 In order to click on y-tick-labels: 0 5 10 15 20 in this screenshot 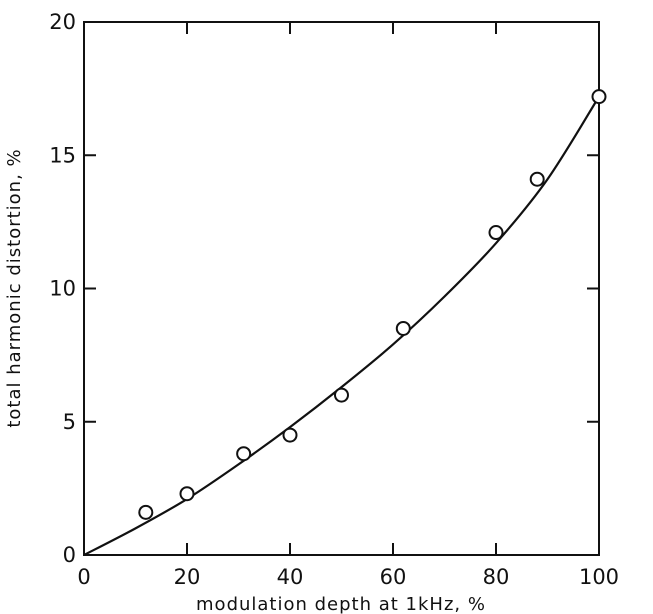, I will do `click(62, 288)`.